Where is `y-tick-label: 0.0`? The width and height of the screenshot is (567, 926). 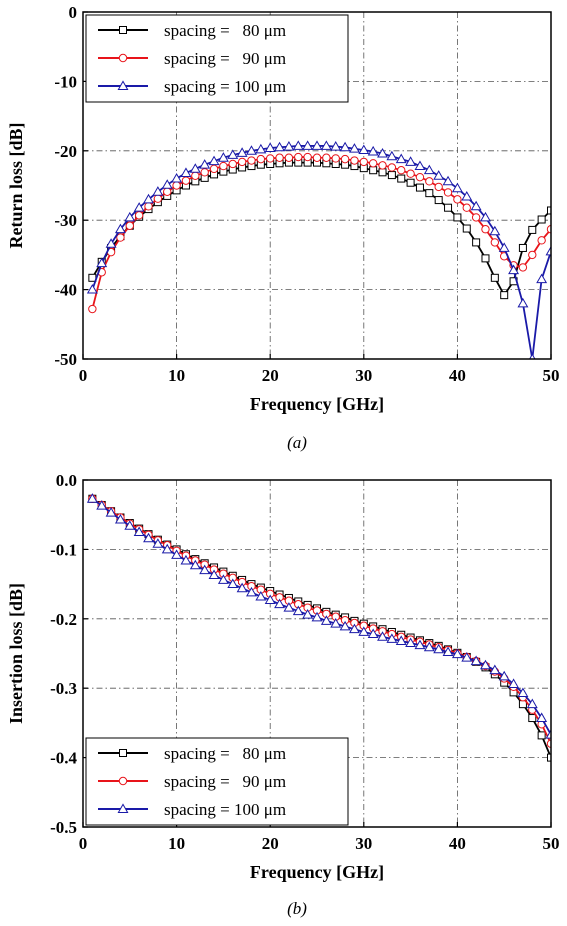
y-tick-label: 0.0 is located at coordinates (66, 480).